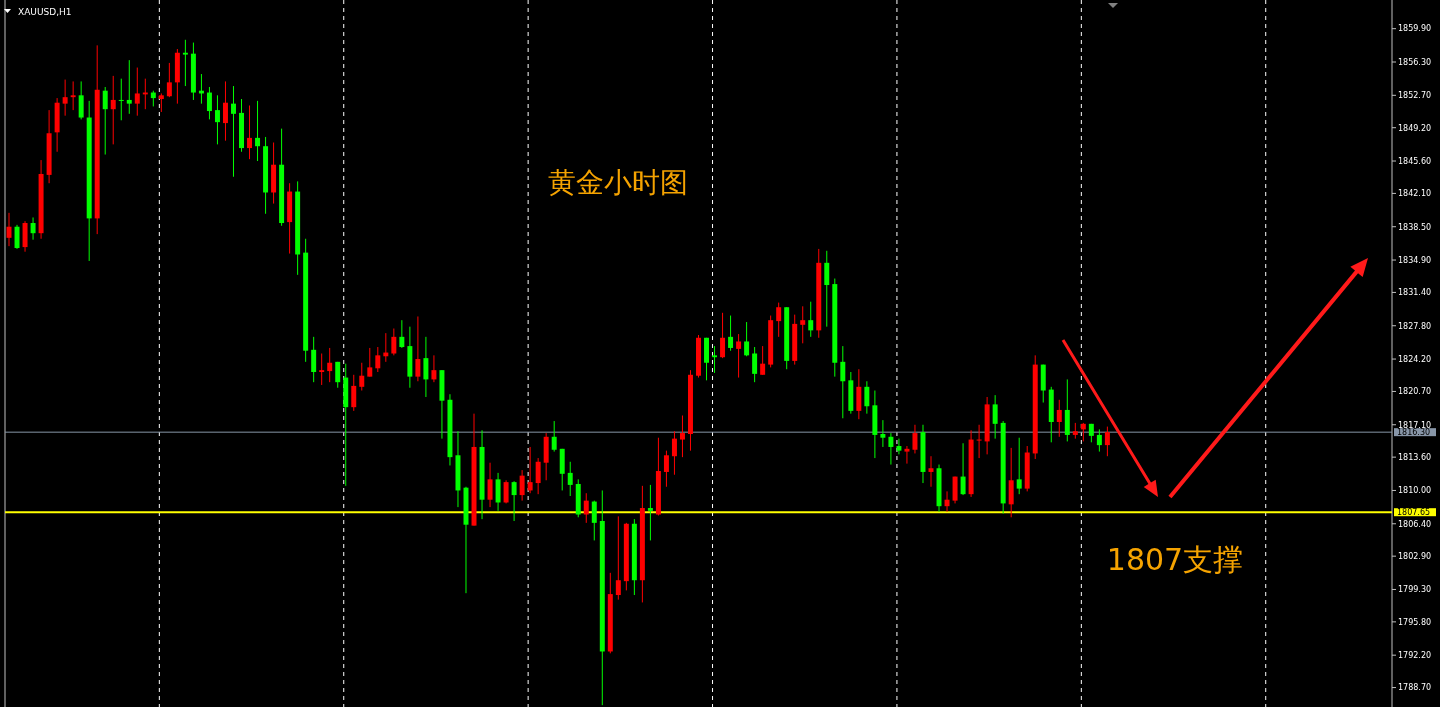 This screenshot has height=707, width=1440. Describe the element at coordinates (1415, 194) in the screenshot. I see `y-tick-label: 1842.10` at that location.